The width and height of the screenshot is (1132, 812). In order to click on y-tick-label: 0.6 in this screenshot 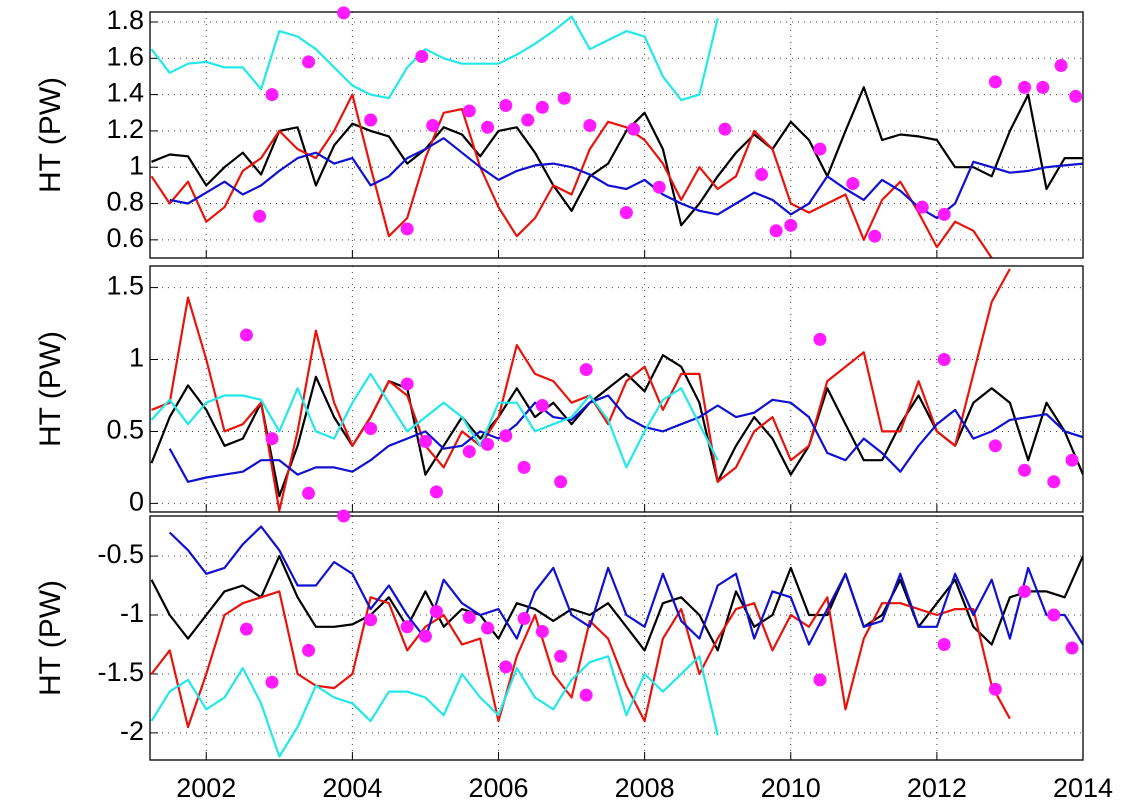, I will do `click(125, 238)`.